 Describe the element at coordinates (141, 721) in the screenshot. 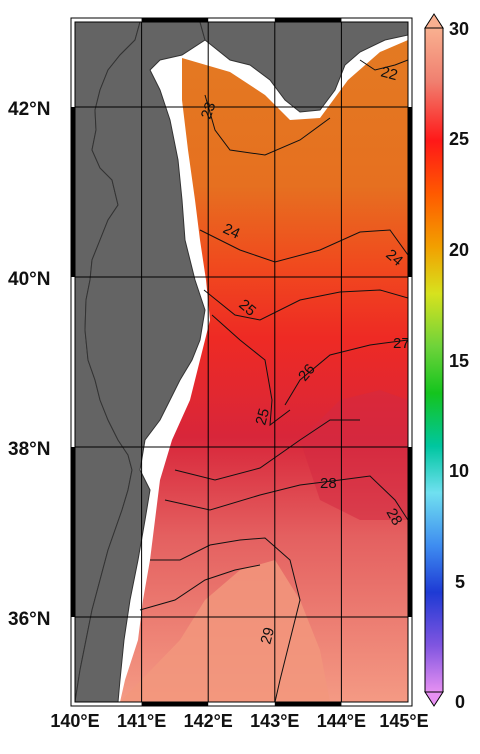

I see `lon-label-141e: 141°E` at that location.